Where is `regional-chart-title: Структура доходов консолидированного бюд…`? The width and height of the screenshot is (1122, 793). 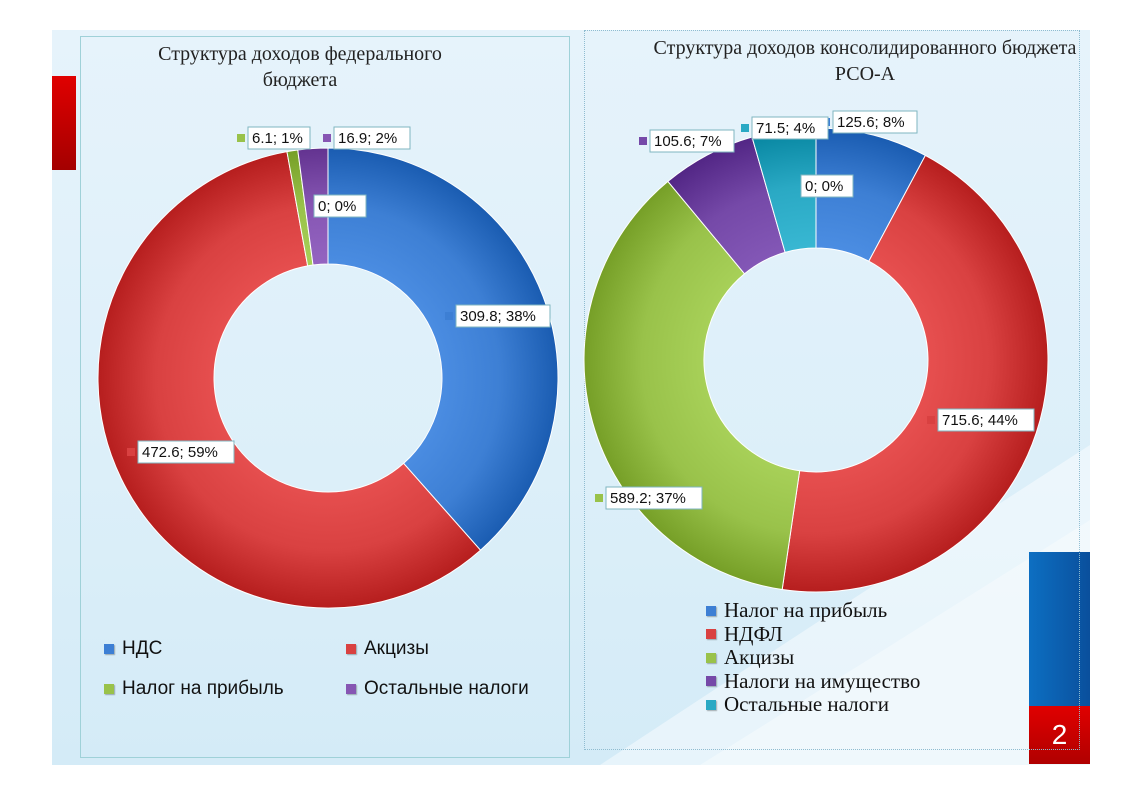 regional-chart-title: Структура доходов консолидированного бюд… is located at coordinates (865, 61).